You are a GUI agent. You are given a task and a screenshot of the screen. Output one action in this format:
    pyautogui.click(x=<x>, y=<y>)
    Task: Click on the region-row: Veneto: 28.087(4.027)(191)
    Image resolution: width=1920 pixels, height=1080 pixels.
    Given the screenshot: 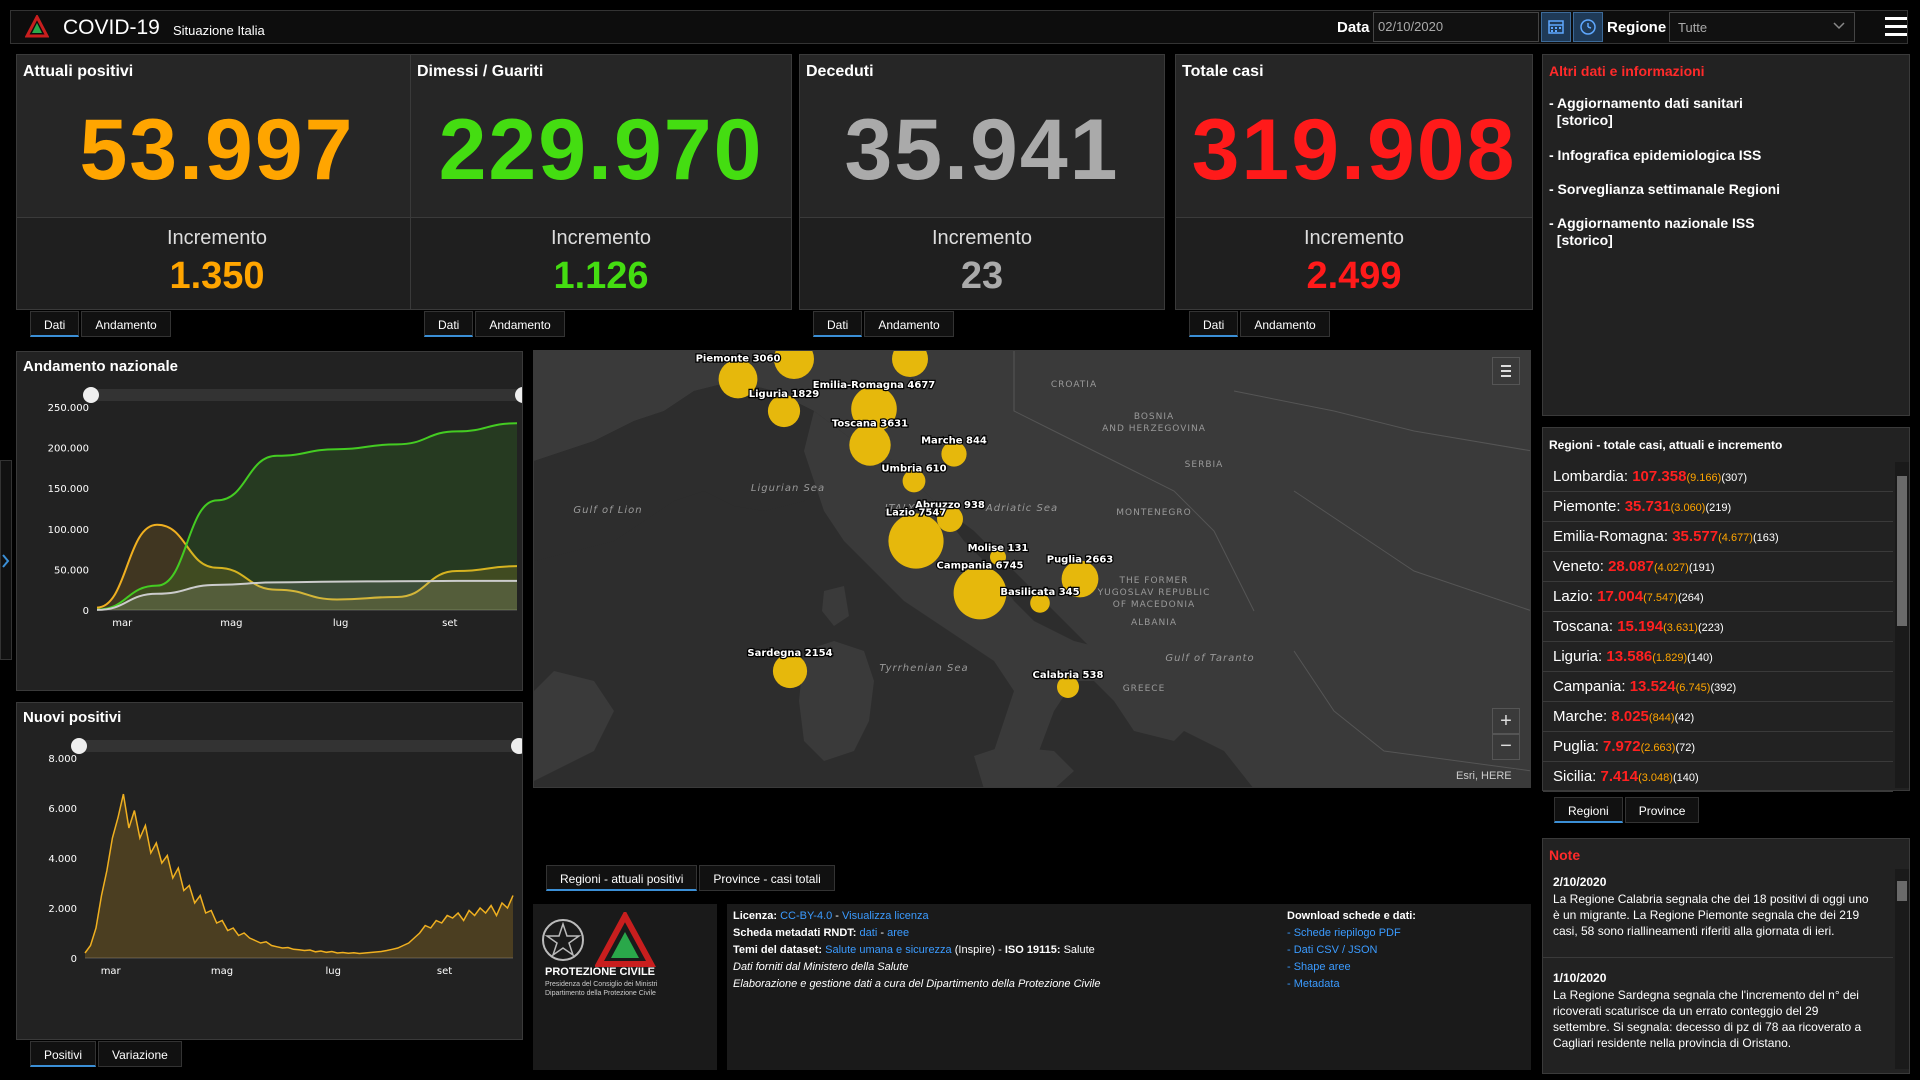 What is the action you would take?
    pyautogui.click(x=1718, y=567)
    